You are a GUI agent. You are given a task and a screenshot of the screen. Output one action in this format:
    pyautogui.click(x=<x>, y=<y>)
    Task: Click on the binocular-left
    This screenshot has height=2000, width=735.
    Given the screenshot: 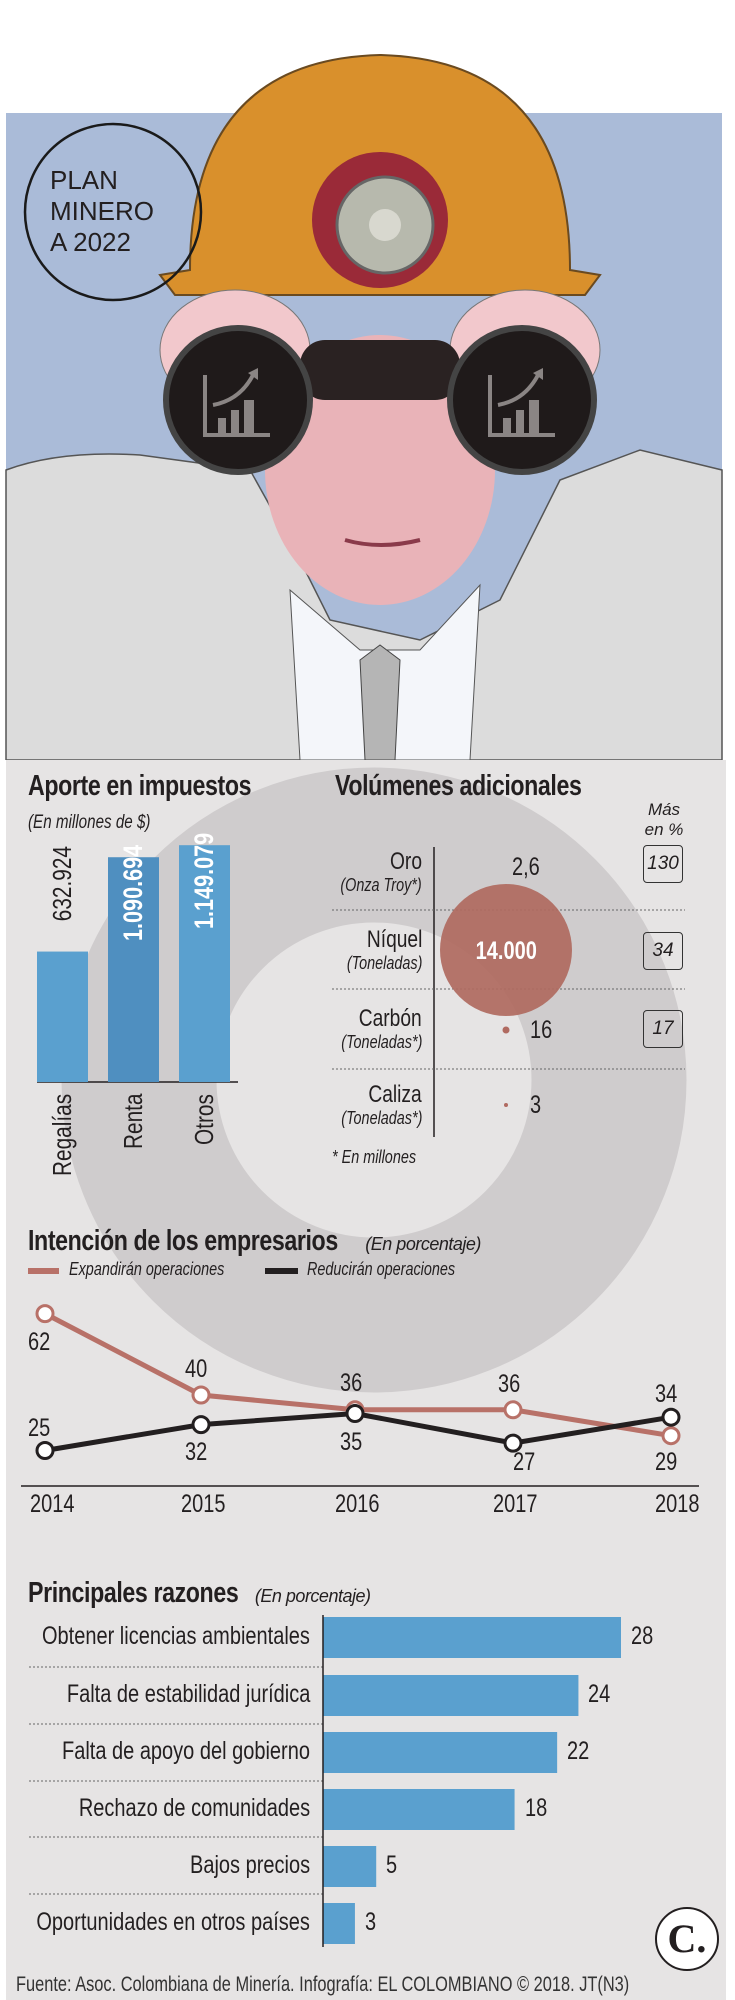 What is the action you would take?
    pyautogui.click(x=238, y=400)
    